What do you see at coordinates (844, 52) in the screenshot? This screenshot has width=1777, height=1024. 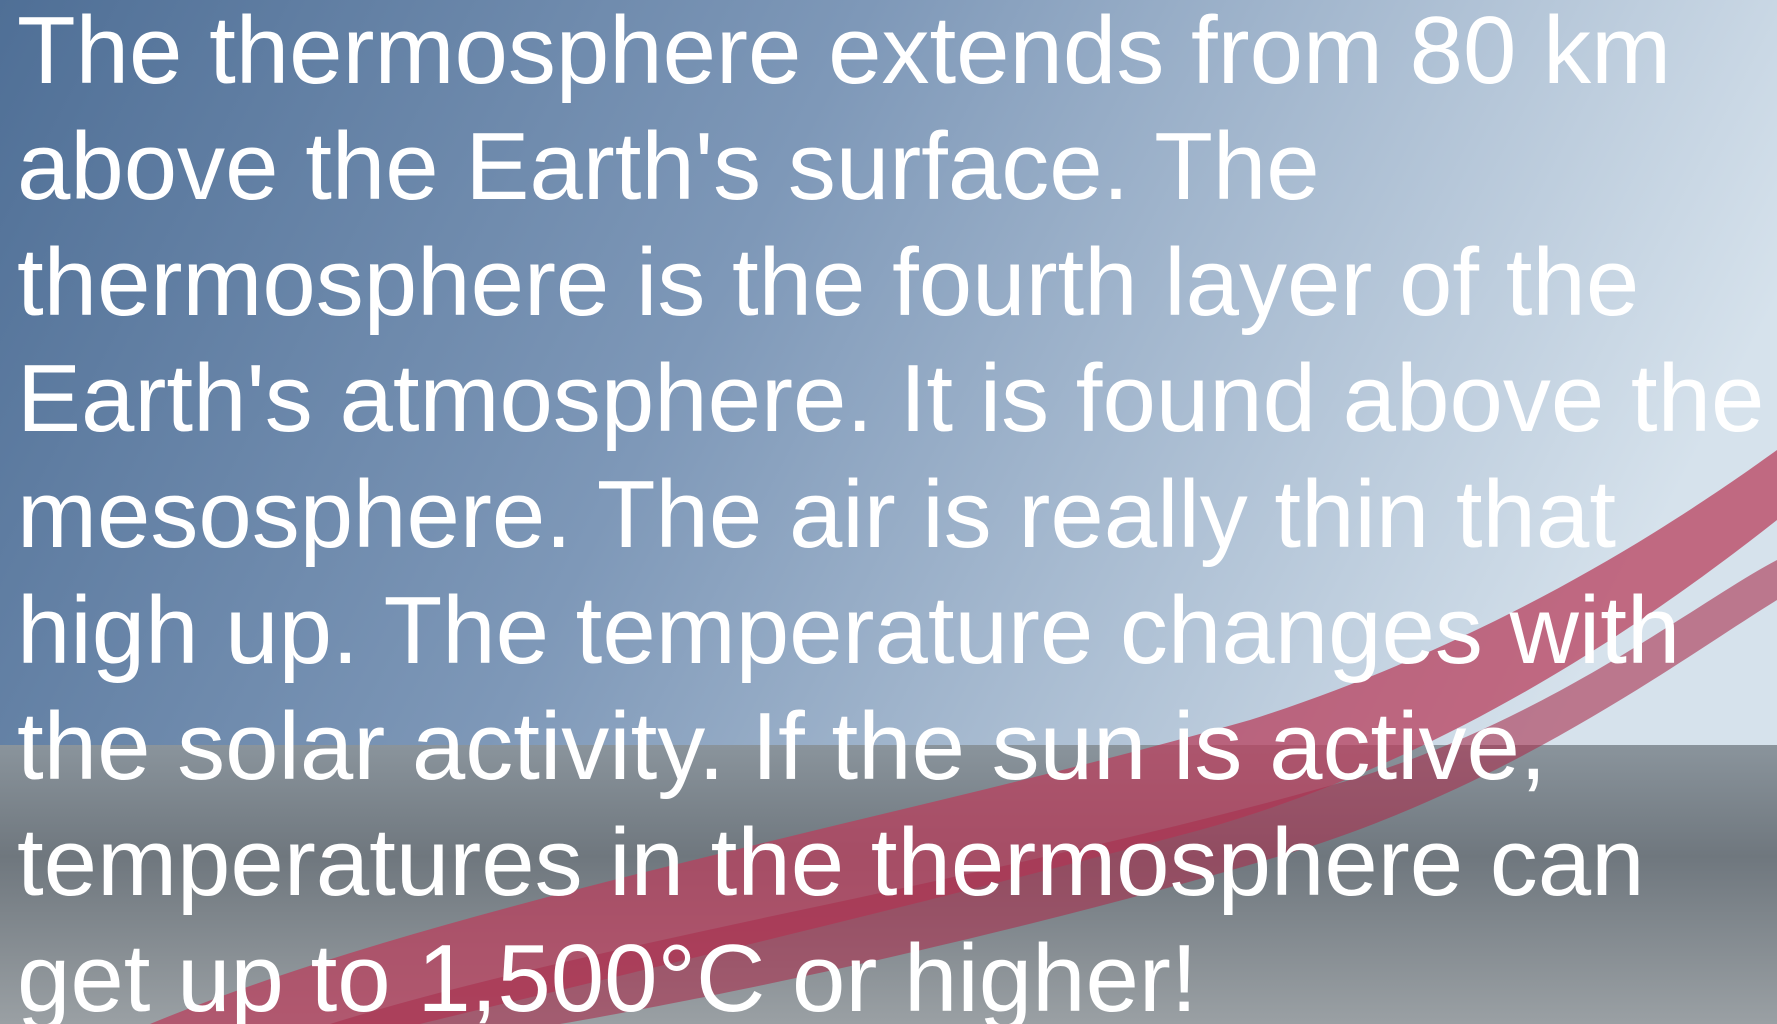 I see `text-line: The thermosphere extends from 80 km` at bounding box center [844, 52].